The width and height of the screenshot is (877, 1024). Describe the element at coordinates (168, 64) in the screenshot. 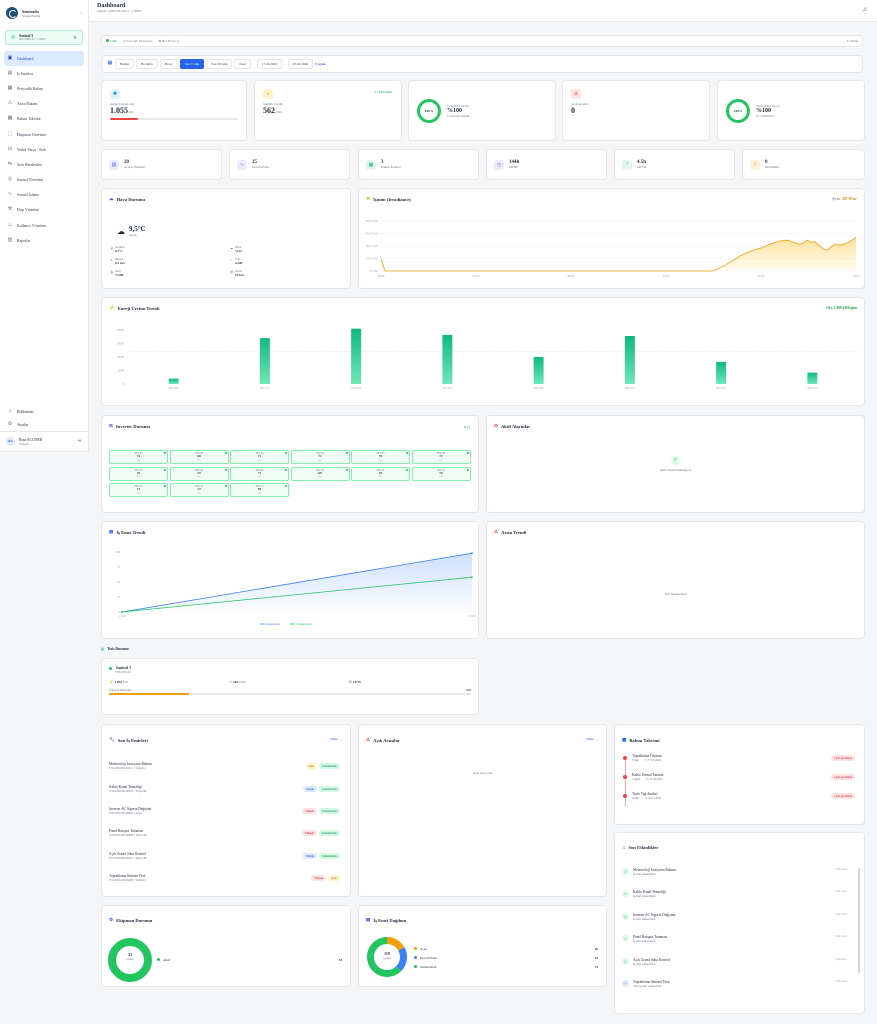

I see `filter-option: Bu ay` at that location.